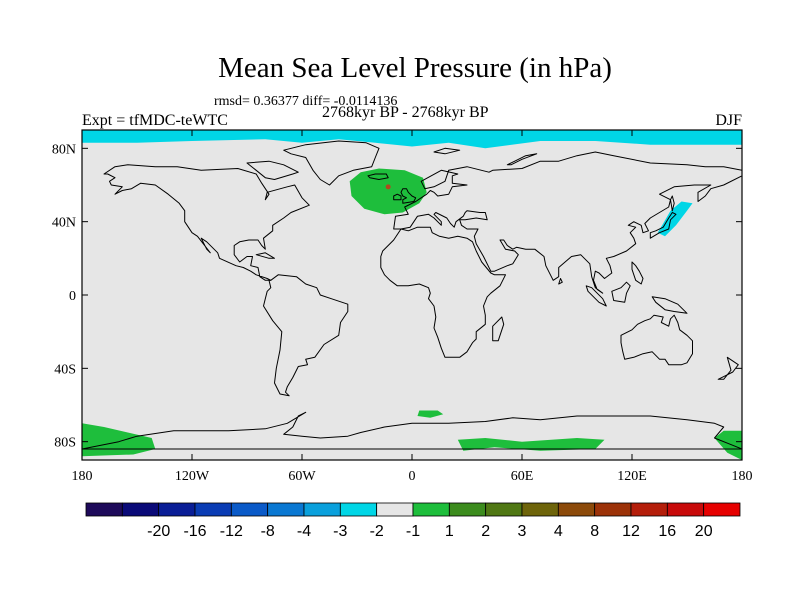 Image resolution: width=800 pixels, height=600 pixels. What do you see at coordinates (268, 531) in the screenshot?
I see `colorbar-label: -8` at bounding box center [268, 531].